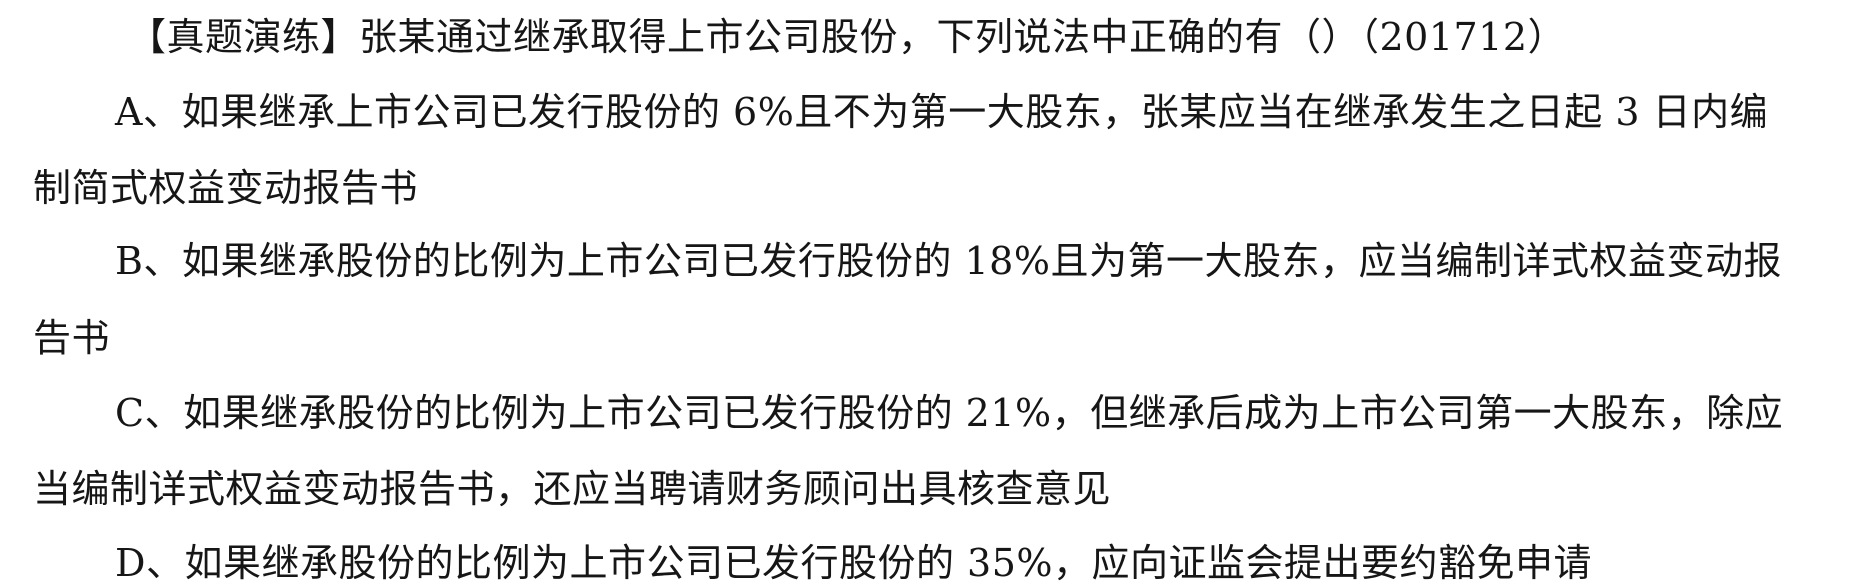 The image size is (1855, 588). Describe the element at coordinates (572, 489) in the screenshot. I see `option-c-line-2: 当编制详式权益变动报告书，还应当聘请财务顾问出具核查意见` at that location.